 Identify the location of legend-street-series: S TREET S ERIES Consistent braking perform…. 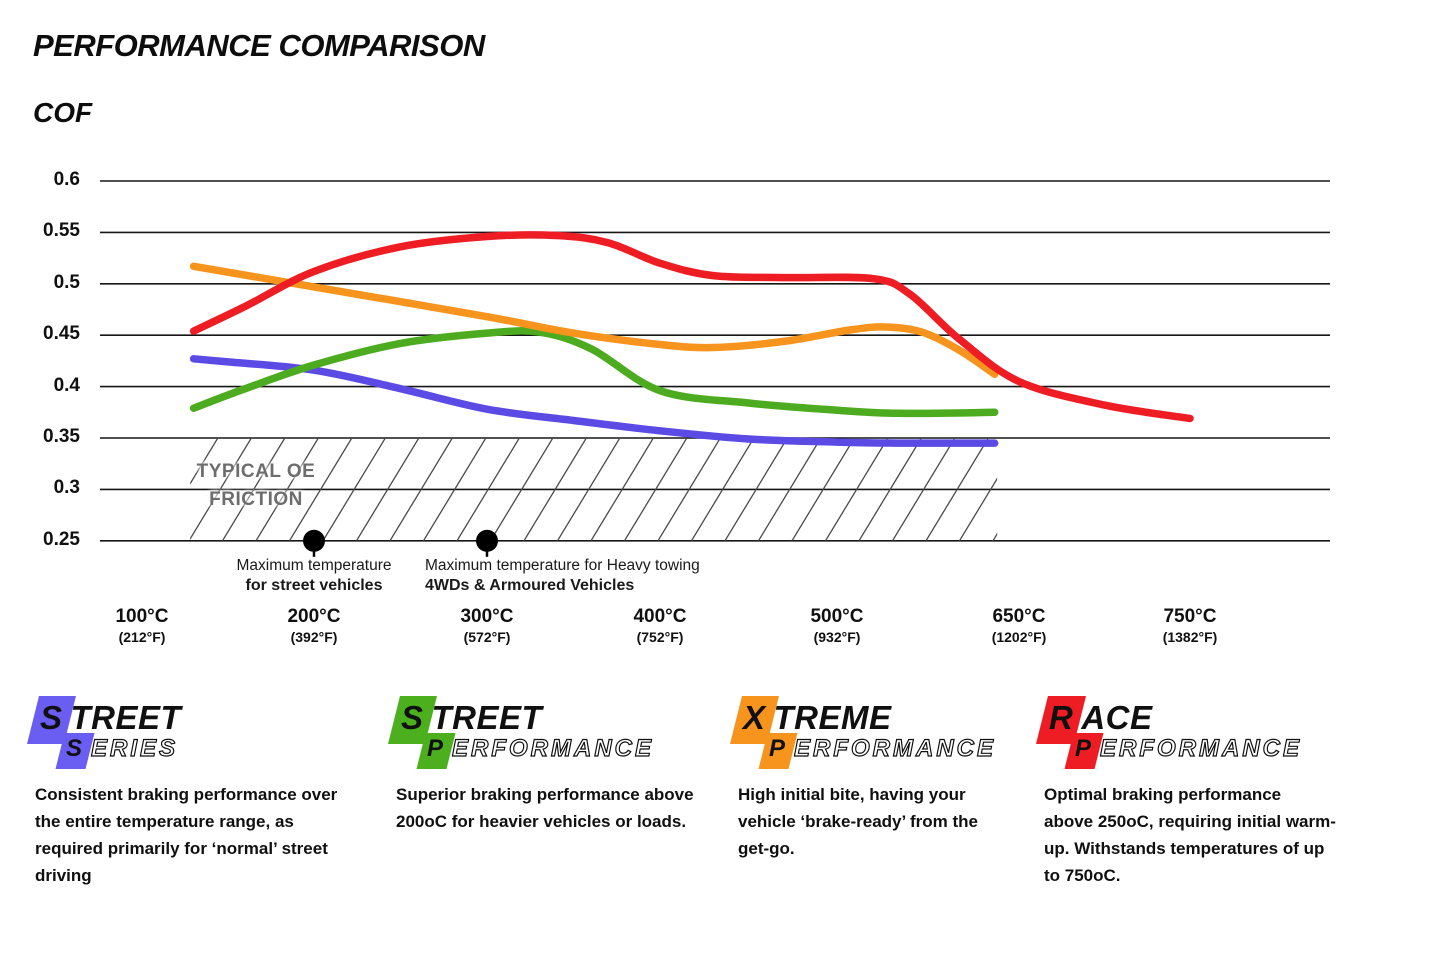
(207, 793).